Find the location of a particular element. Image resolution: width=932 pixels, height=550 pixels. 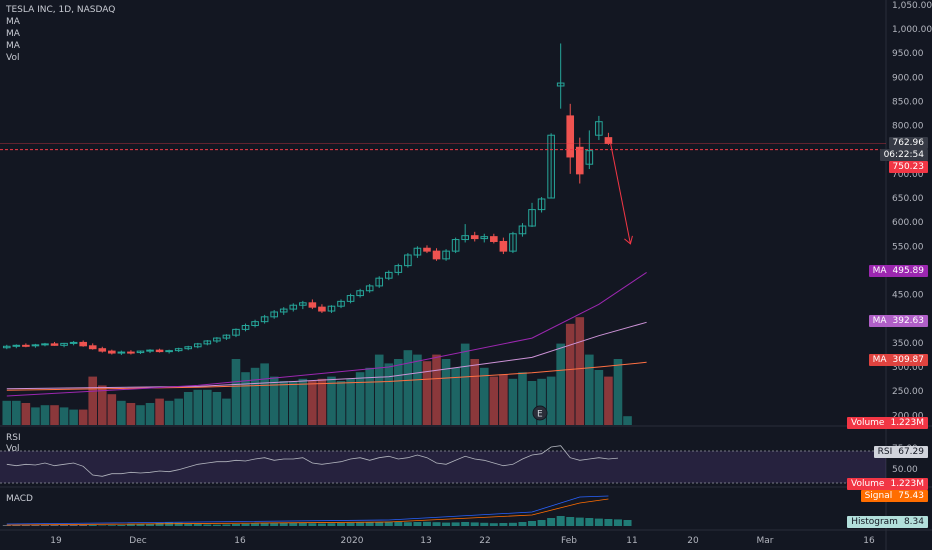

macd-signal-tag-name: Signal is located at coordinates (878, 496).